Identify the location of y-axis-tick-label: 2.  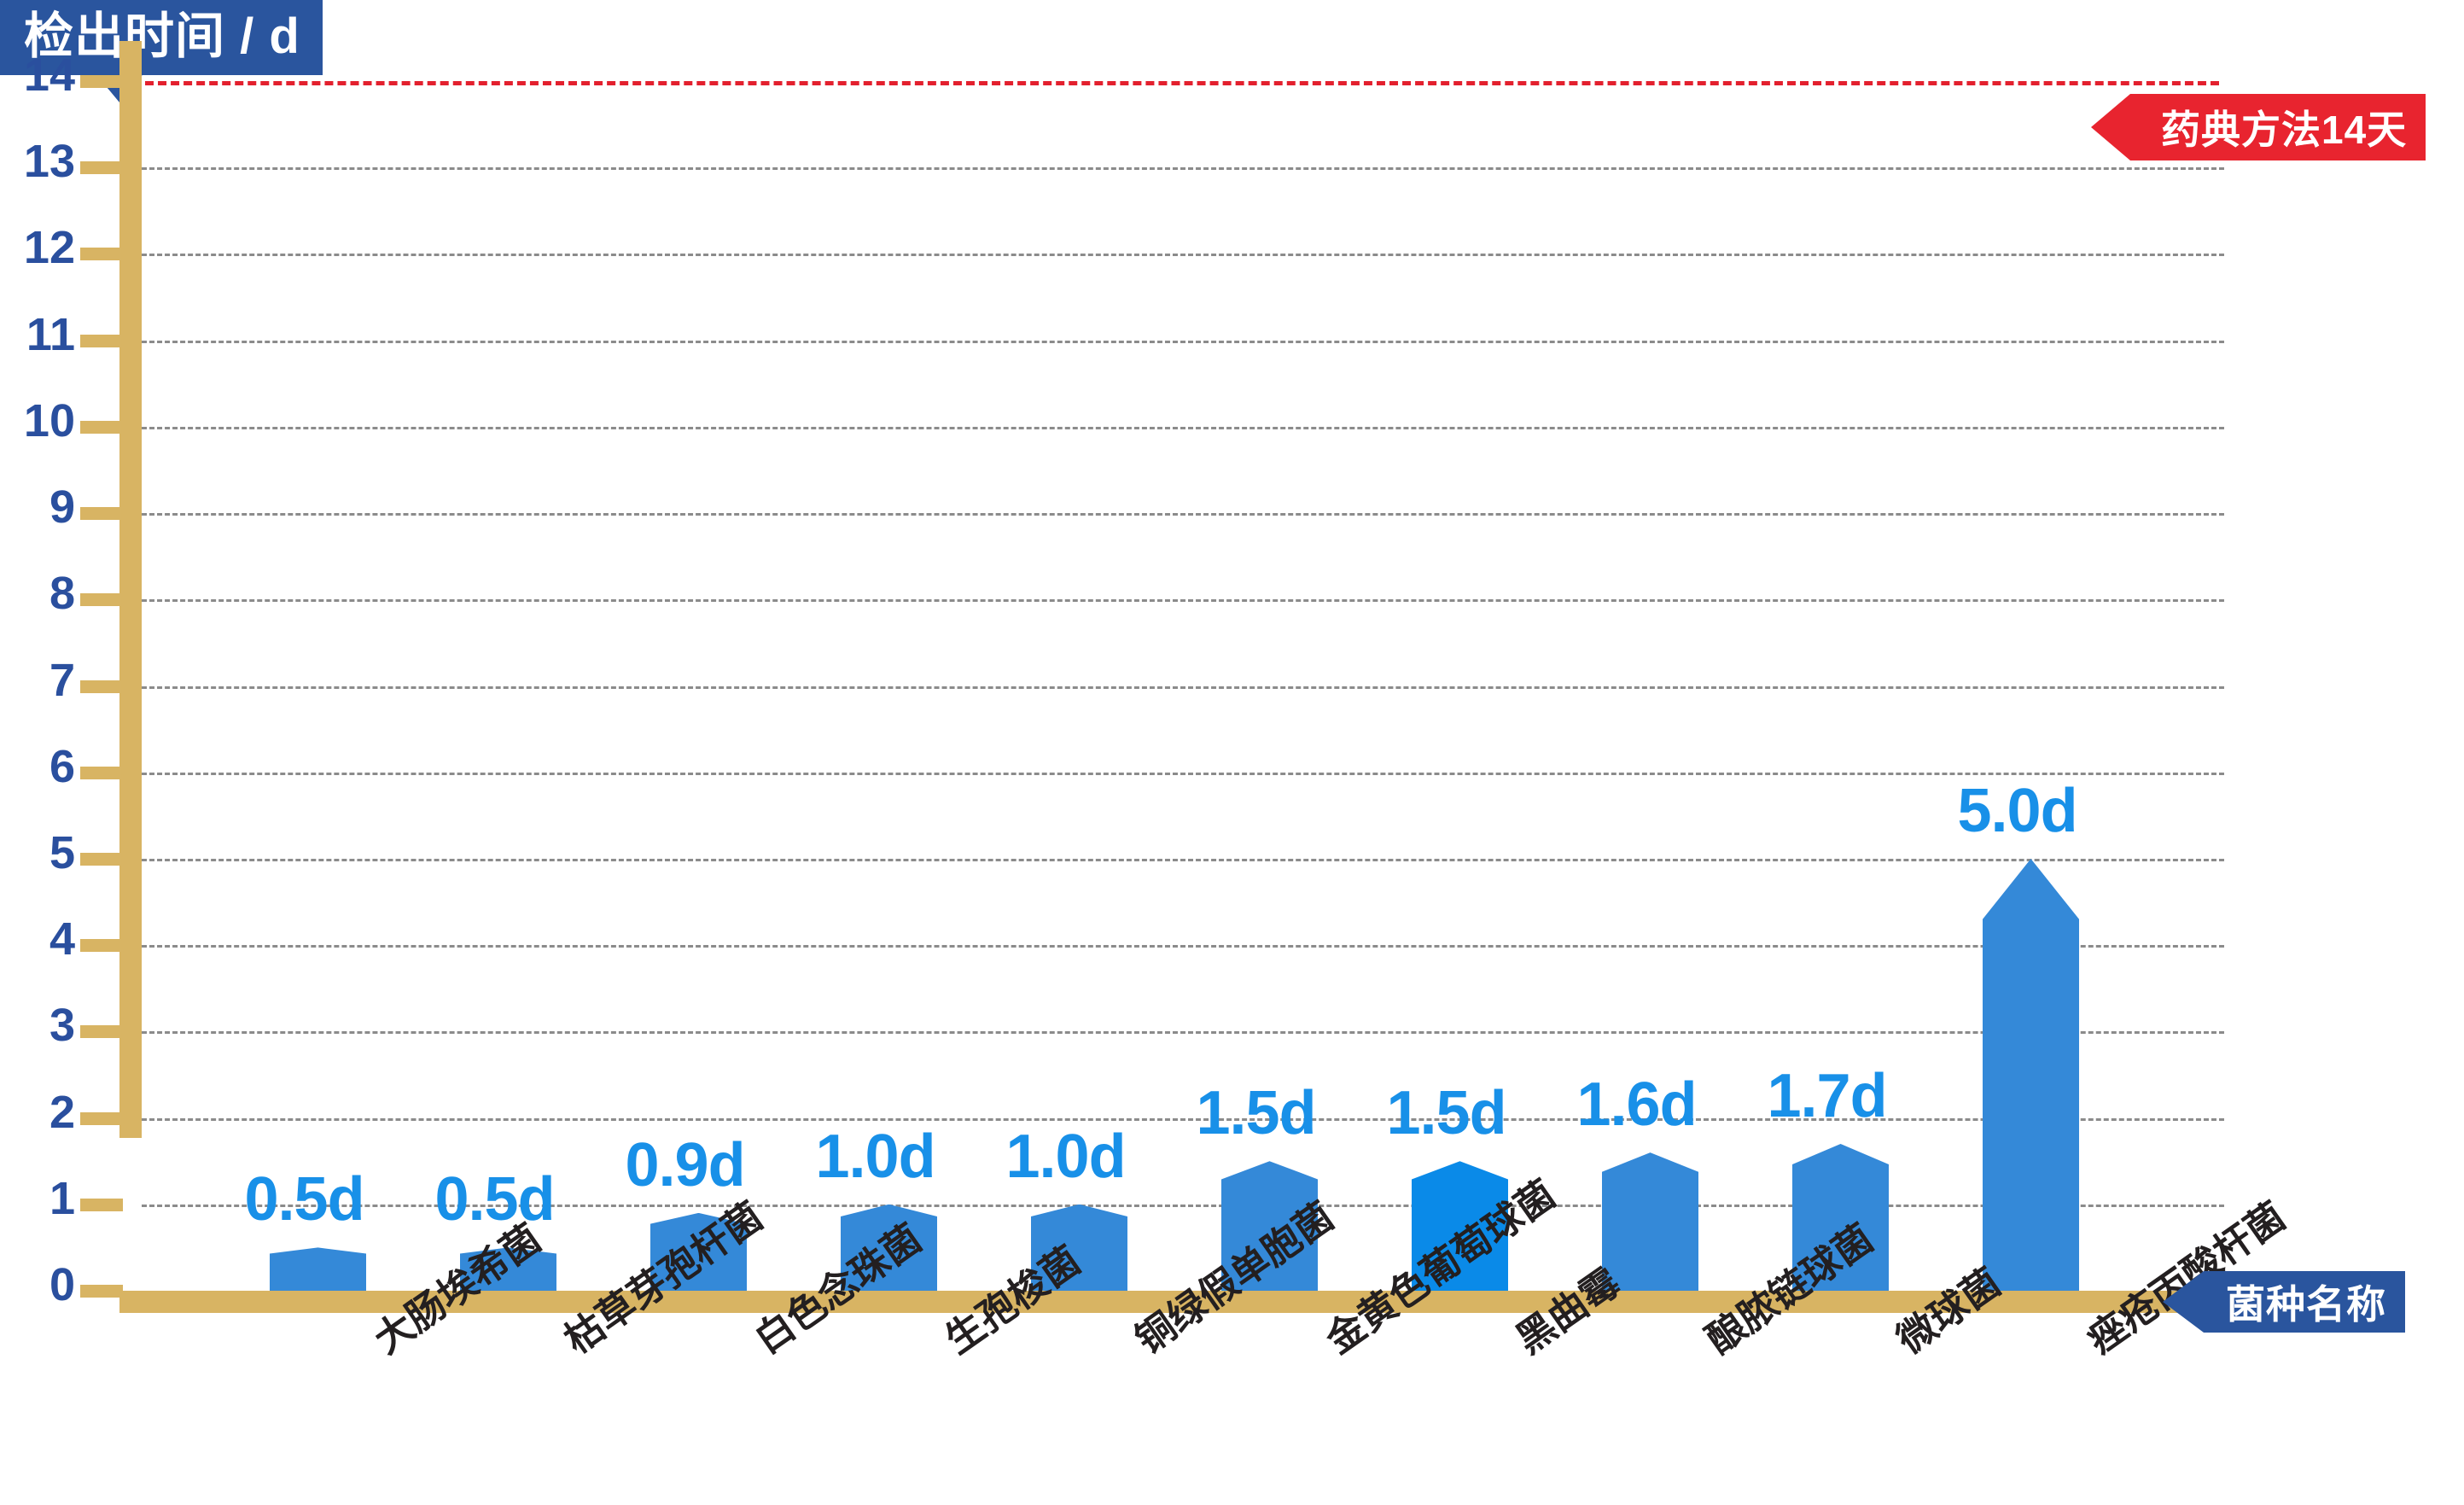
(62, 1112).